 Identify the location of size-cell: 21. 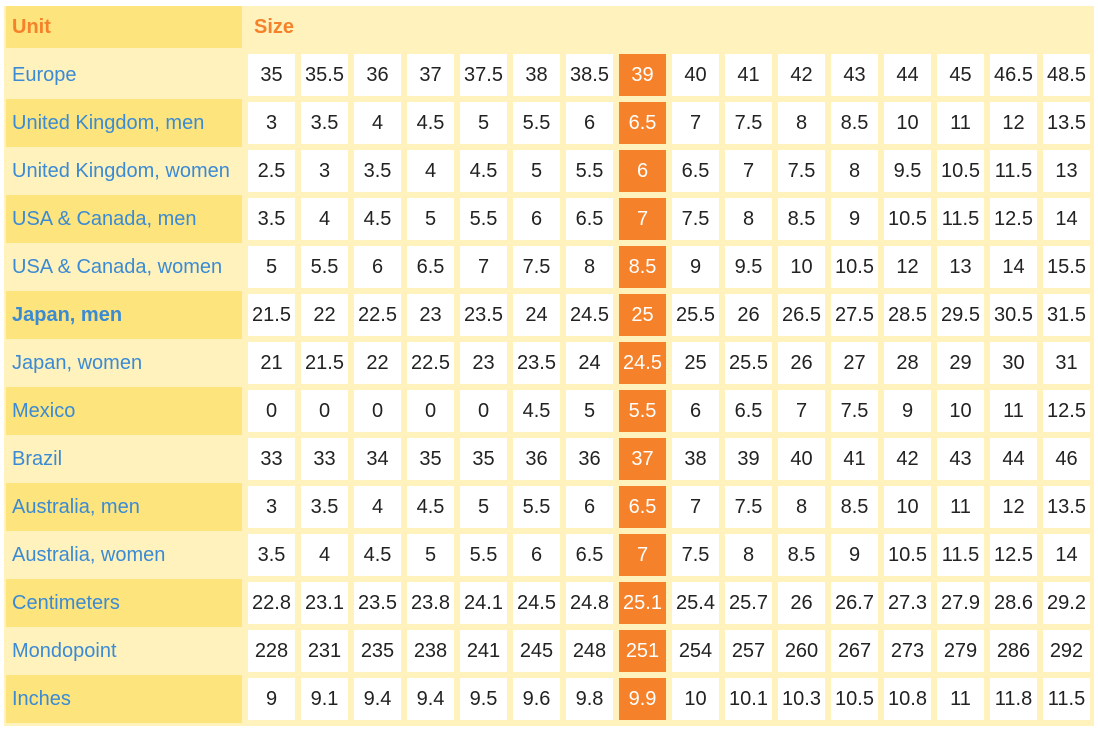
(271, 363).